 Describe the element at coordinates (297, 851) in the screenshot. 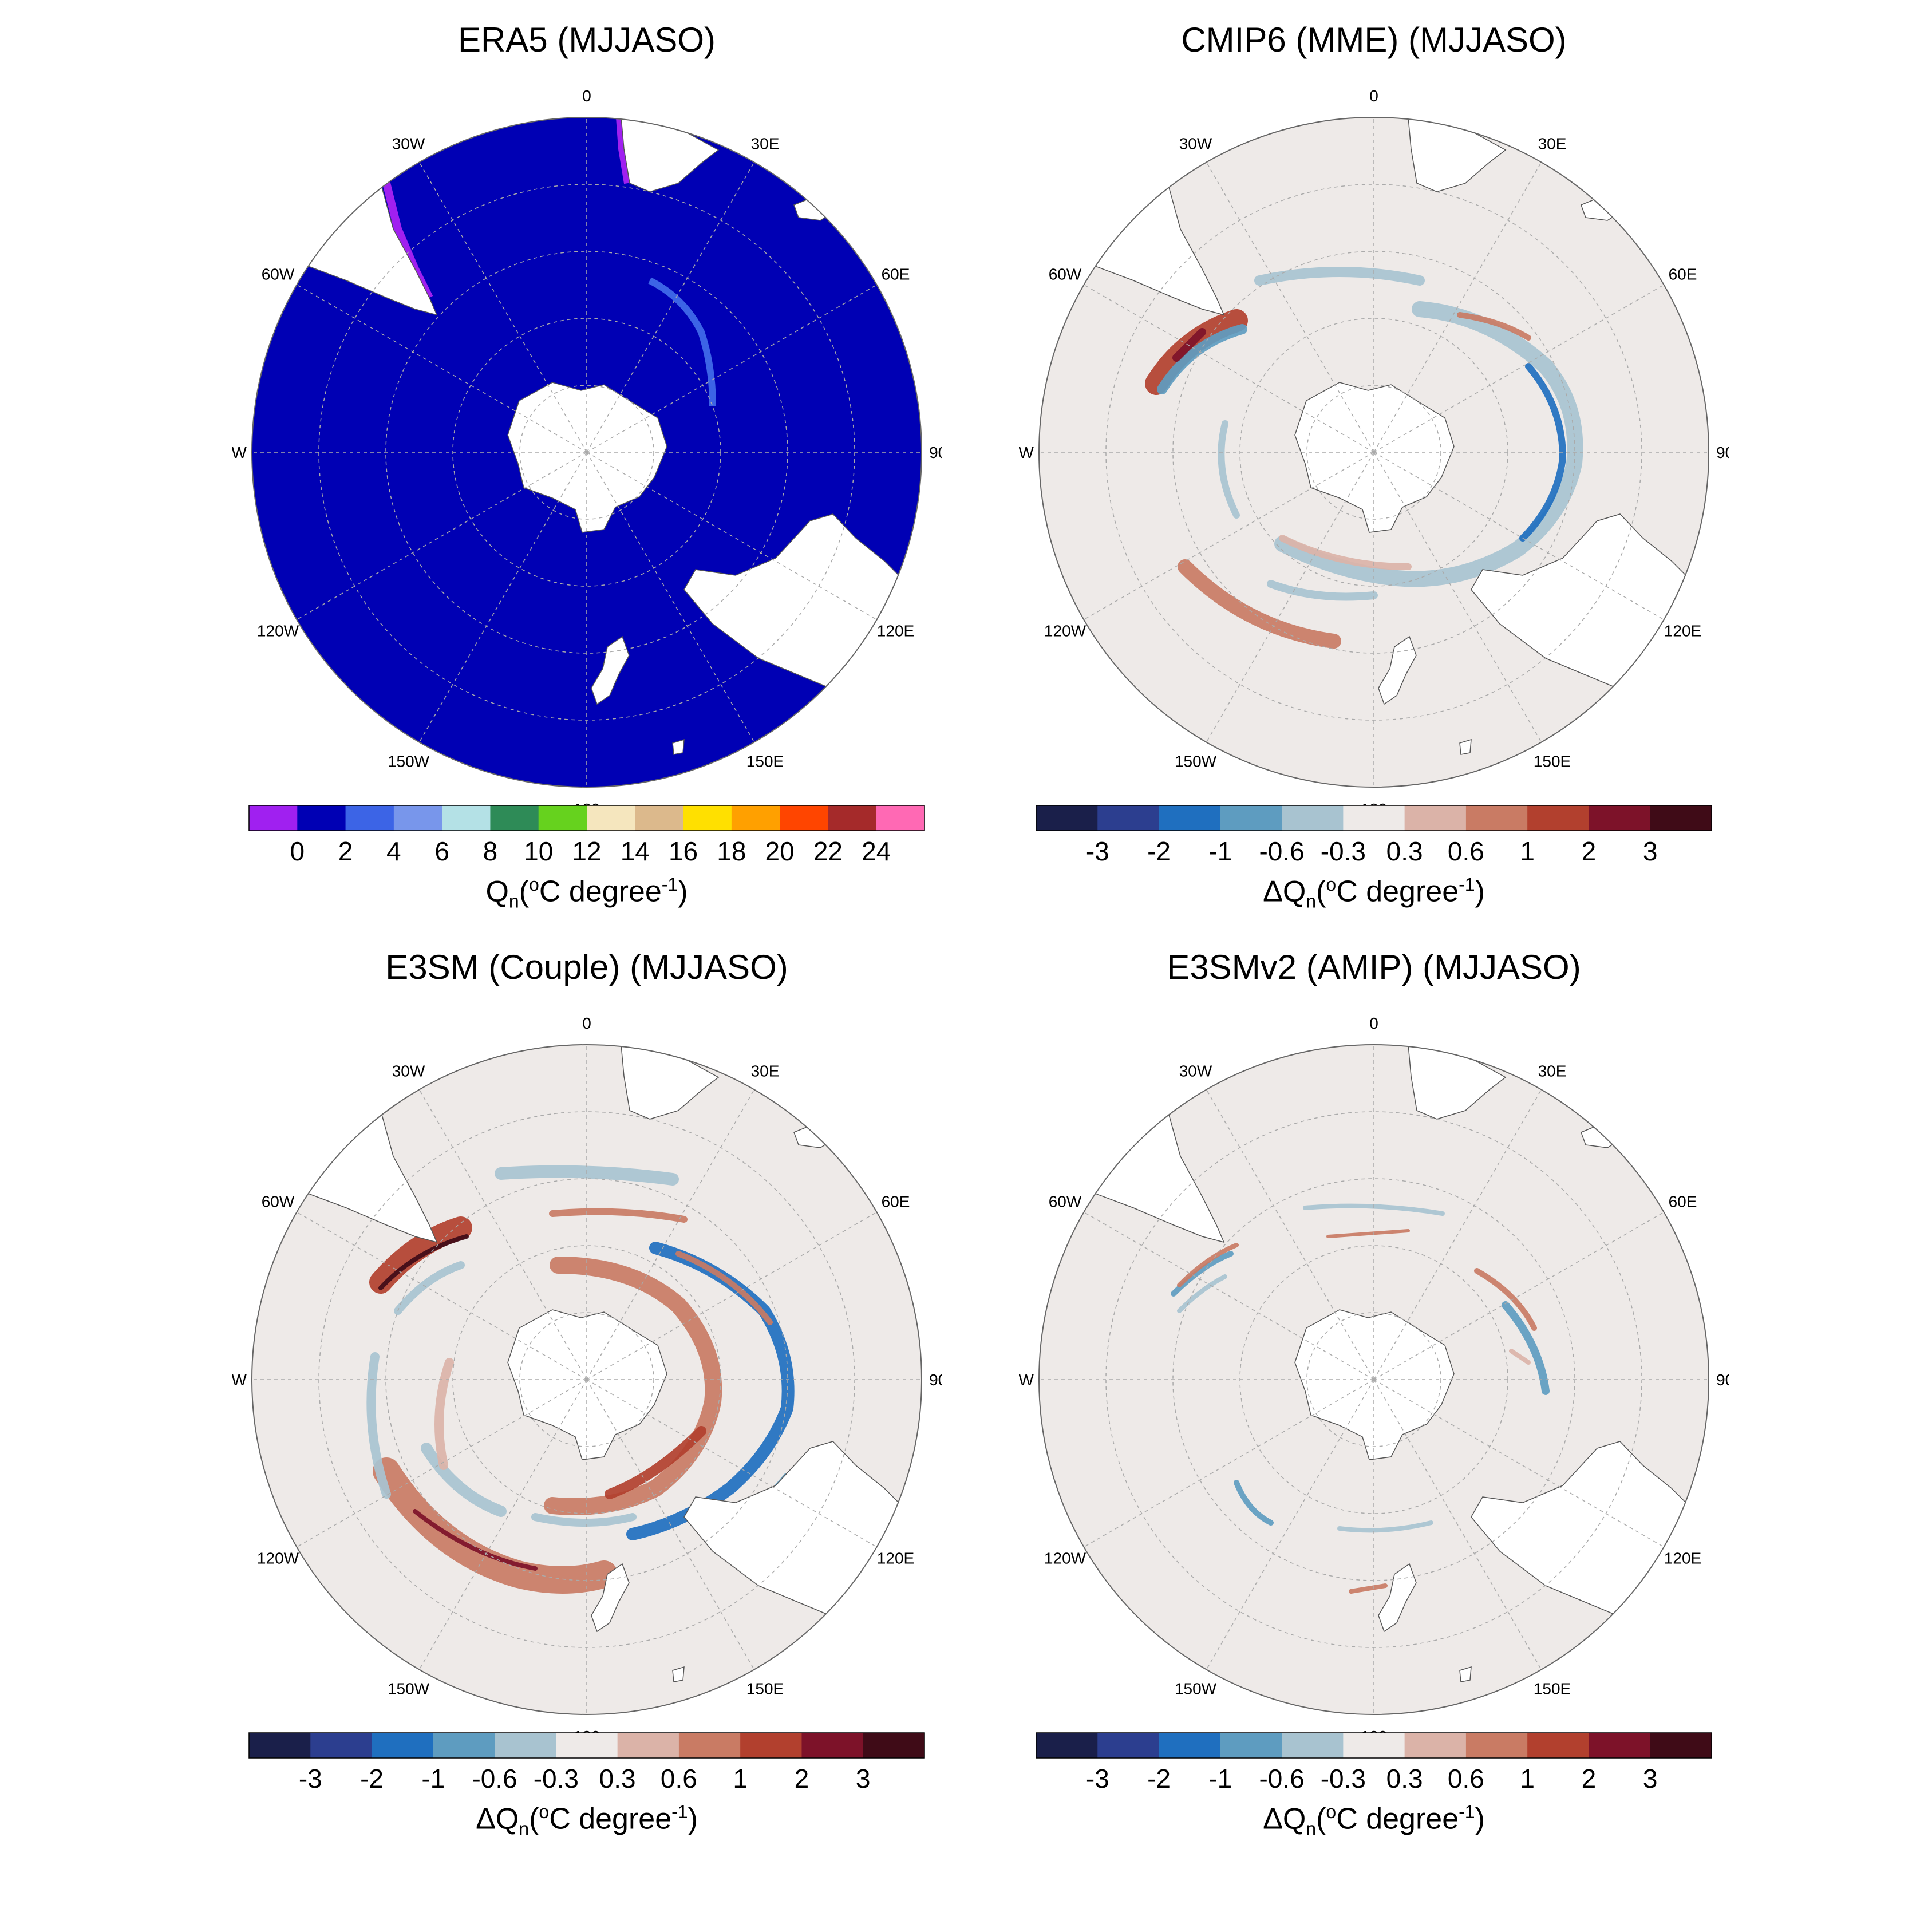

I see `colorbar-tick-label: 0` at that location.